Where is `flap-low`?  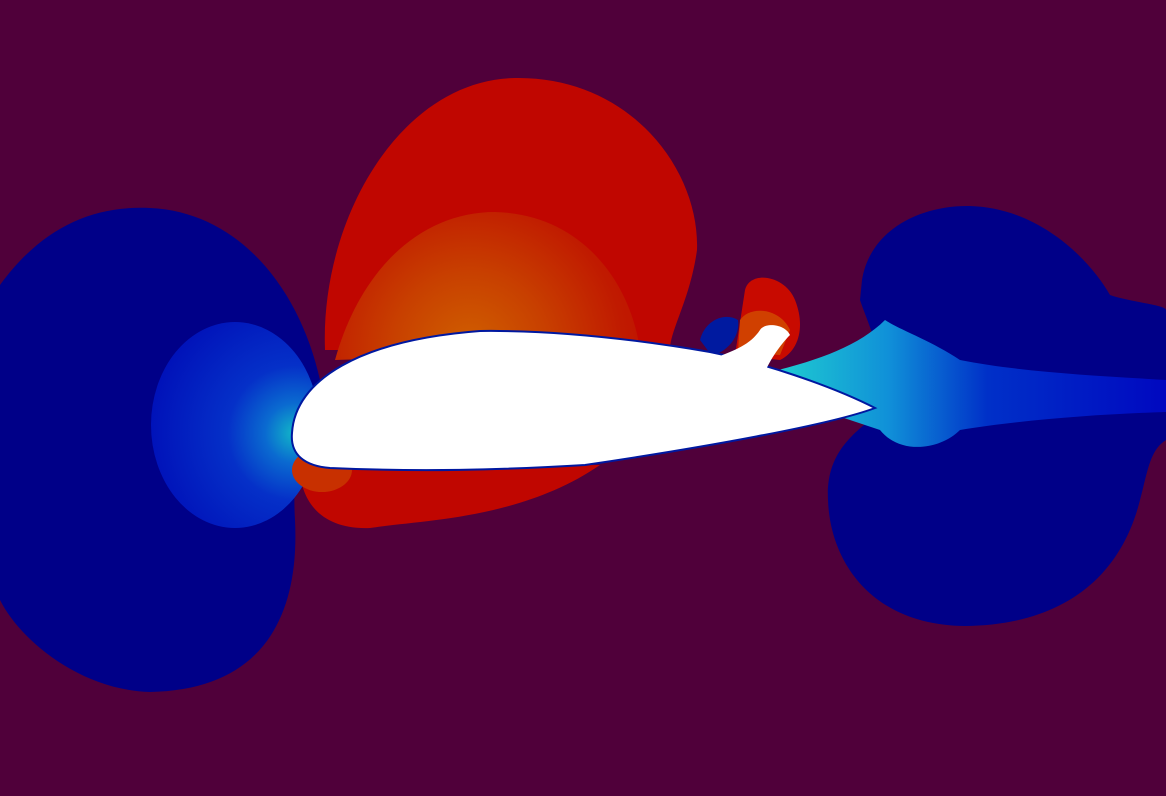 flap-low is located at coordinates (719, 336).